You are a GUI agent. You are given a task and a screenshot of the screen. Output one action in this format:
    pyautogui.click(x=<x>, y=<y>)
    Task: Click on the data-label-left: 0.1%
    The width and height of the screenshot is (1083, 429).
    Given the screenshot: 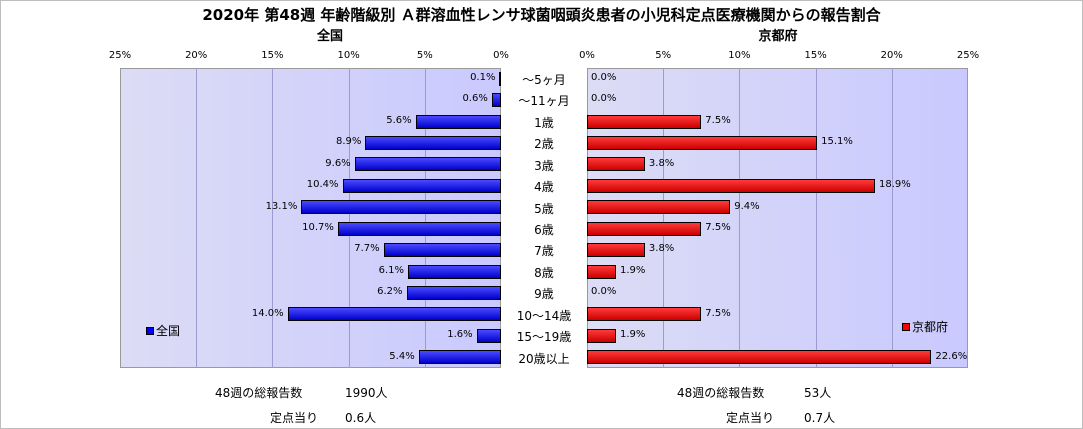 What is the action you would take?
    pyautogui.click(x=483, y=77)
    